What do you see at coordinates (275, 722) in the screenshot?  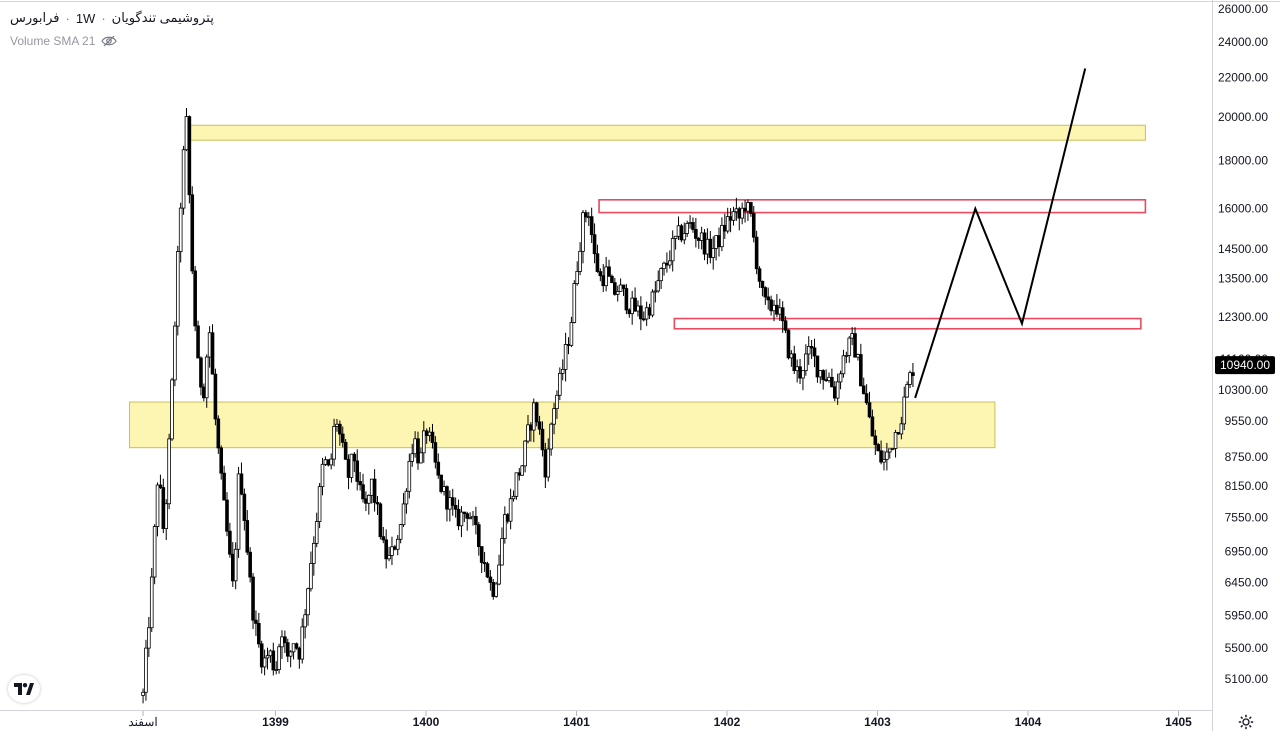 I see `time-tick-label: 1399` at bounding box center [275, 722].